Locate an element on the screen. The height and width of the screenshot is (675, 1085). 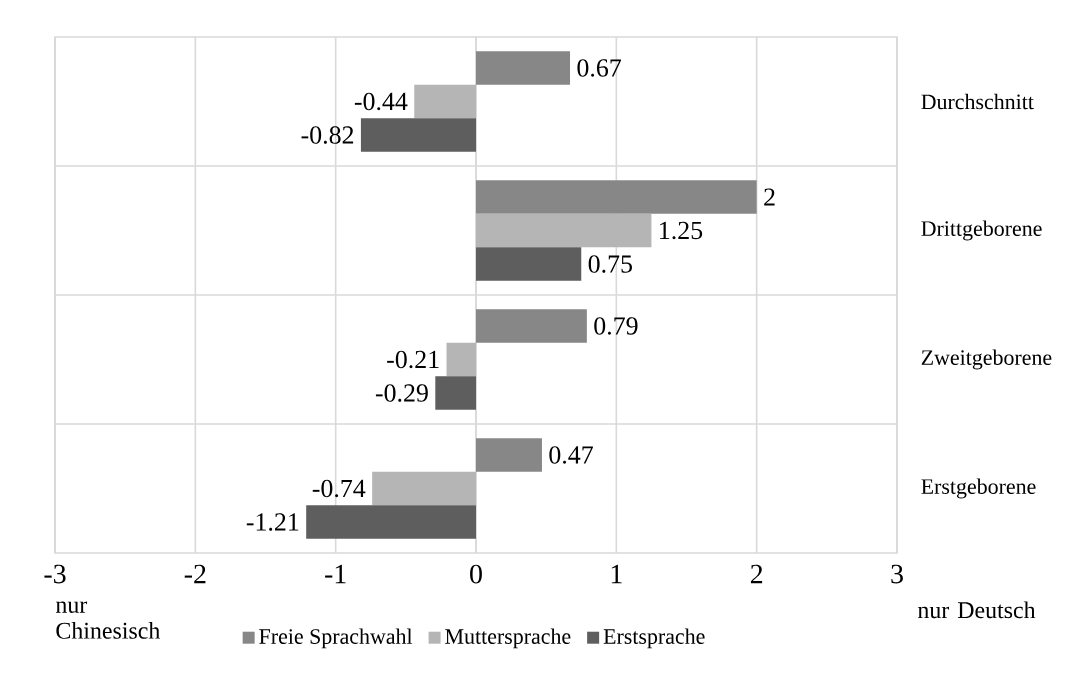
data-label: 2 is located at coordinates (769, 197).